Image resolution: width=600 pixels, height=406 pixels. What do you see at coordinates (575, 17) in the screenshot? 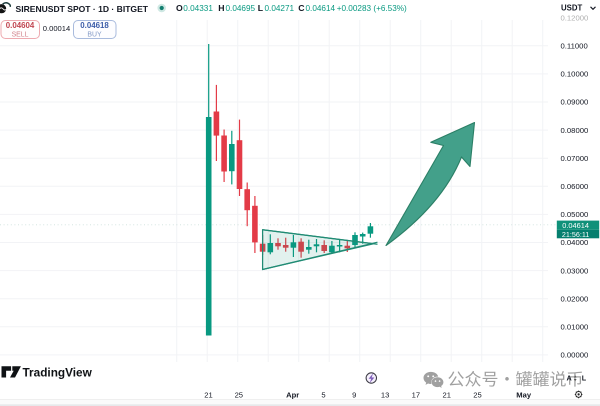
I see `svg-text: 0.12000` at bounding box center [575, 17].